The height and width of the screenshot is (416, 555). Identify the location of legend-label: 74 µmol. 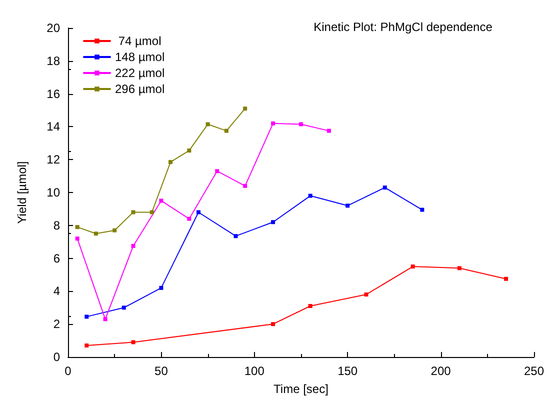
(138, 41).